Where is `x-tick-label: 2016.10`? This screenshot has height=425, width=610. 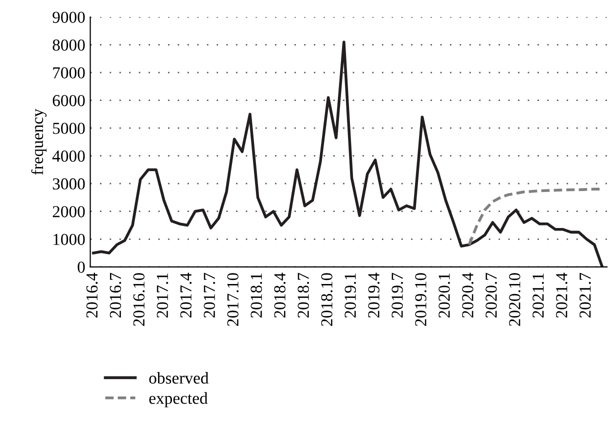
x-tick-label: 2016.10 is located at coordinates (139, 299).